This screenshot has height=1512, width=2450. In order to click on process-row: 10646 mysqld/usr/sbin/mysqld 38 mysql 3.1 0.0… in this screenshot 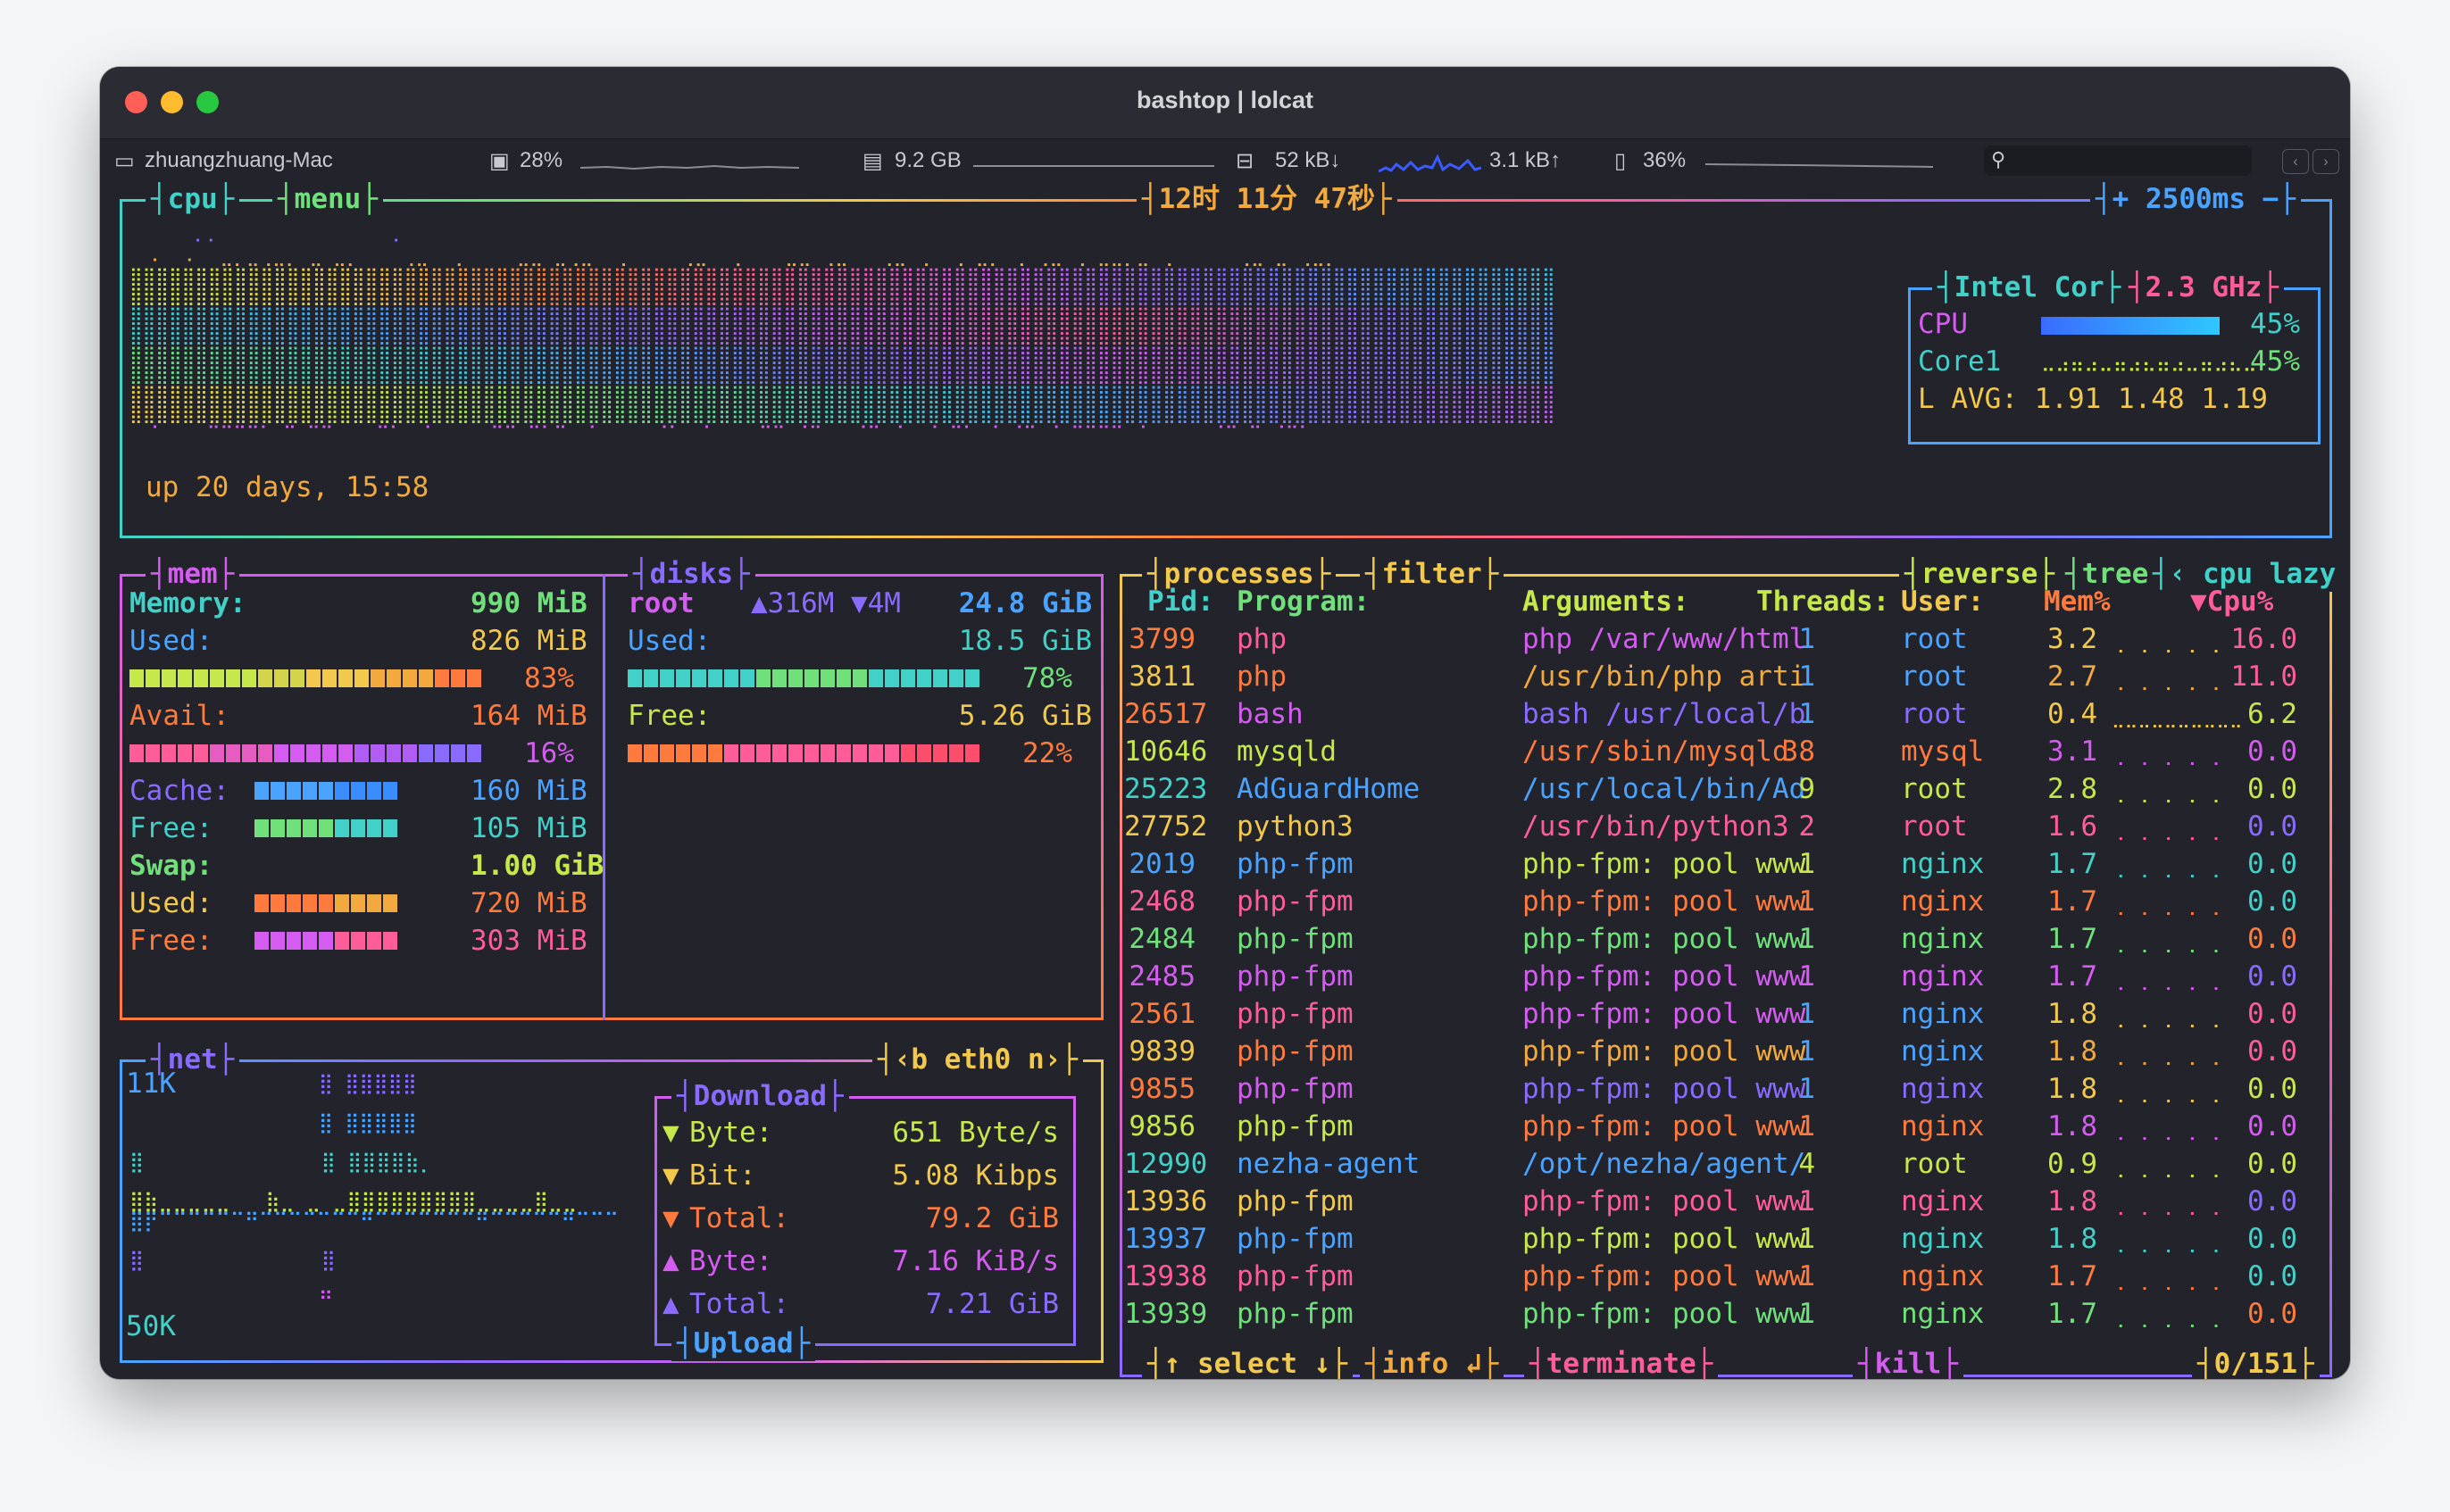, I will do `click(1736, 754)`.